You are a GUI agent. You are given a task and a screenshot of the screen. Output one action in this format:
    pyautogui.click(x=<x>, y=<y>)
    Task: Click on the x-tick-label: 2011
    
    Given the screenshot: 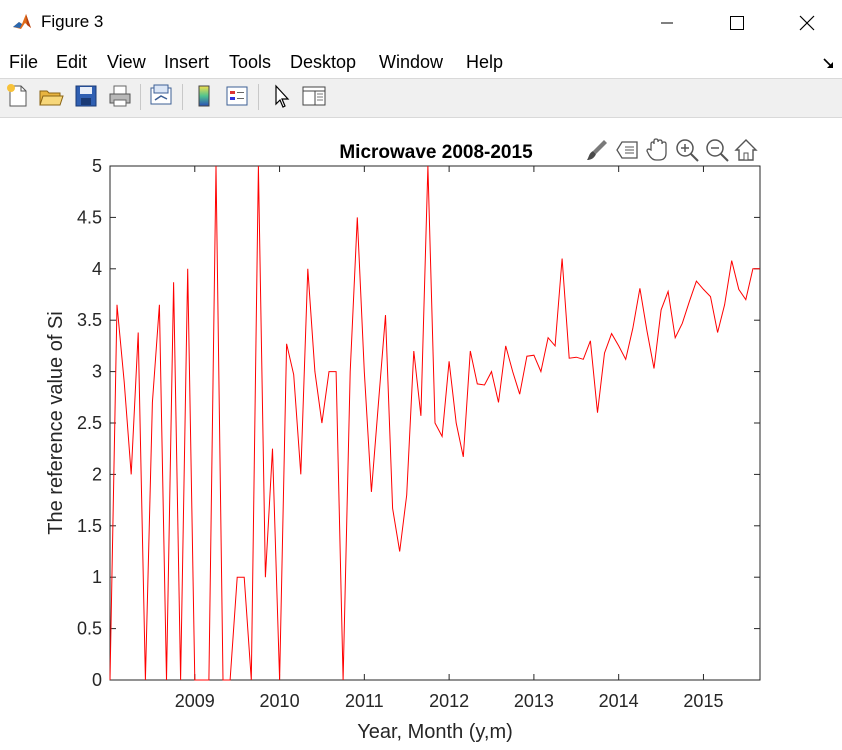 What is the action you would take?
    pyautogui.click(x=364, y=701)
    